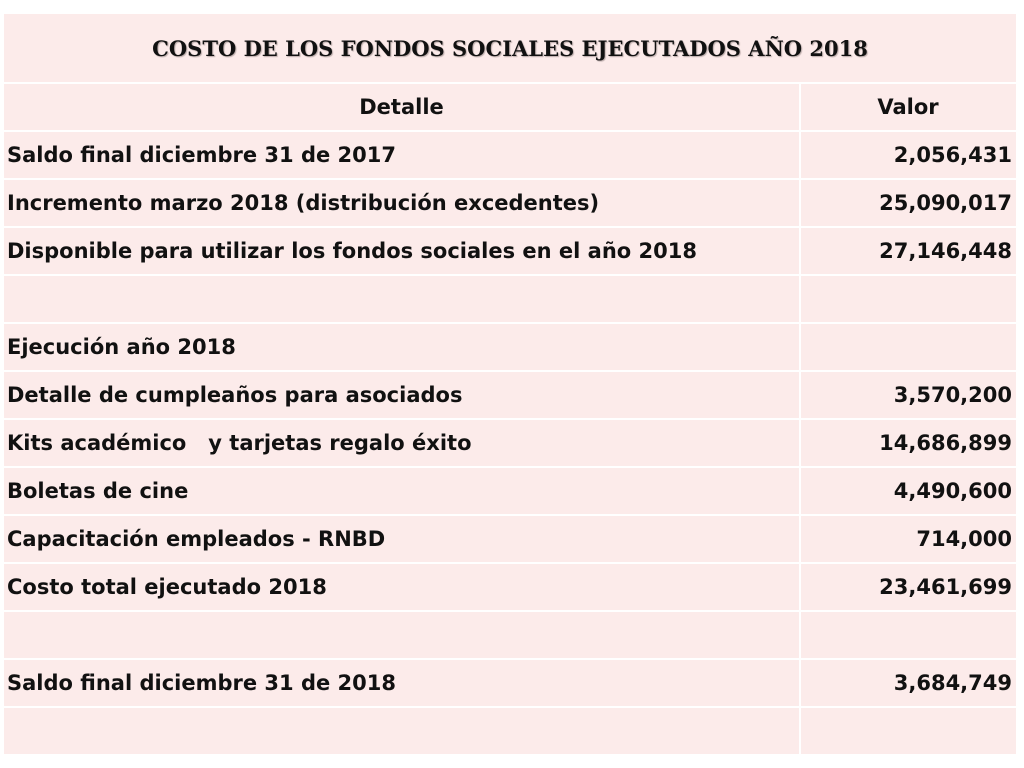  What do you see at coordinates (402, 539) in the screenshot?
I see `row-detail: Capacitación empleados - RNBD` at bounding box center [402, 539].